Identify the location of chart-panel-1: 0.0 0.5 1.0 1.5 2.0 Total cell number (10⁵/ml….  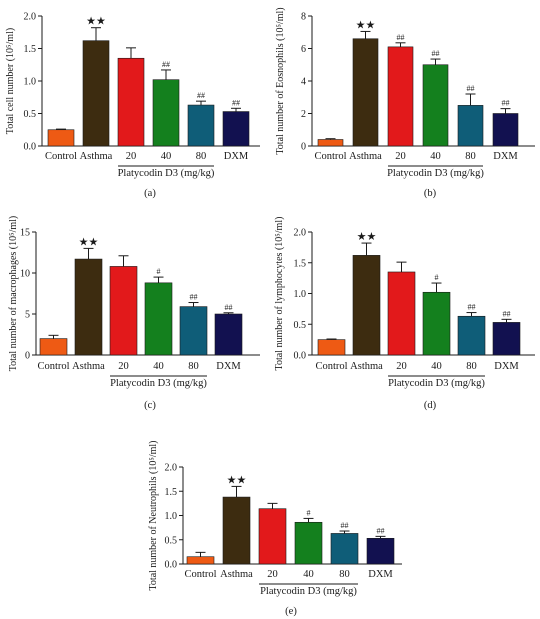
(132, 105).